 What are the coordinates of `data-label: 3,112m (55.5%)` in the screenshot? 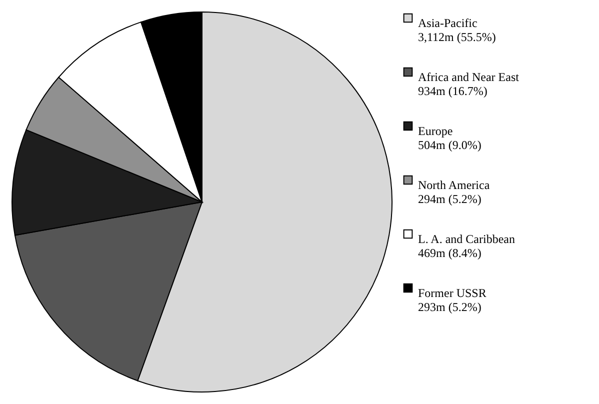 It's located at (457, 37).